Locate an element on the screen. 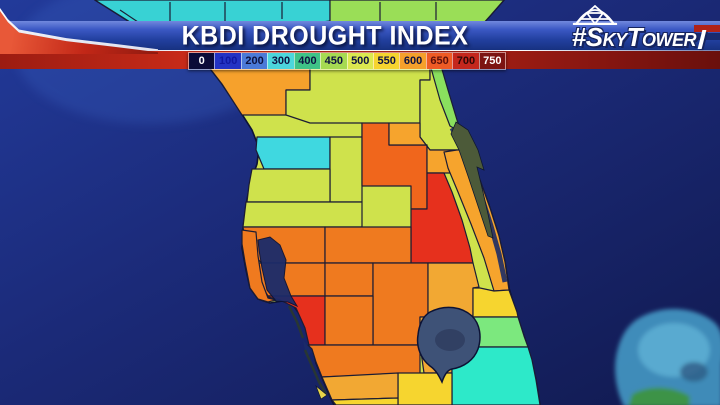  scale-cell-100: 100 is located at coordinates (227, 61).